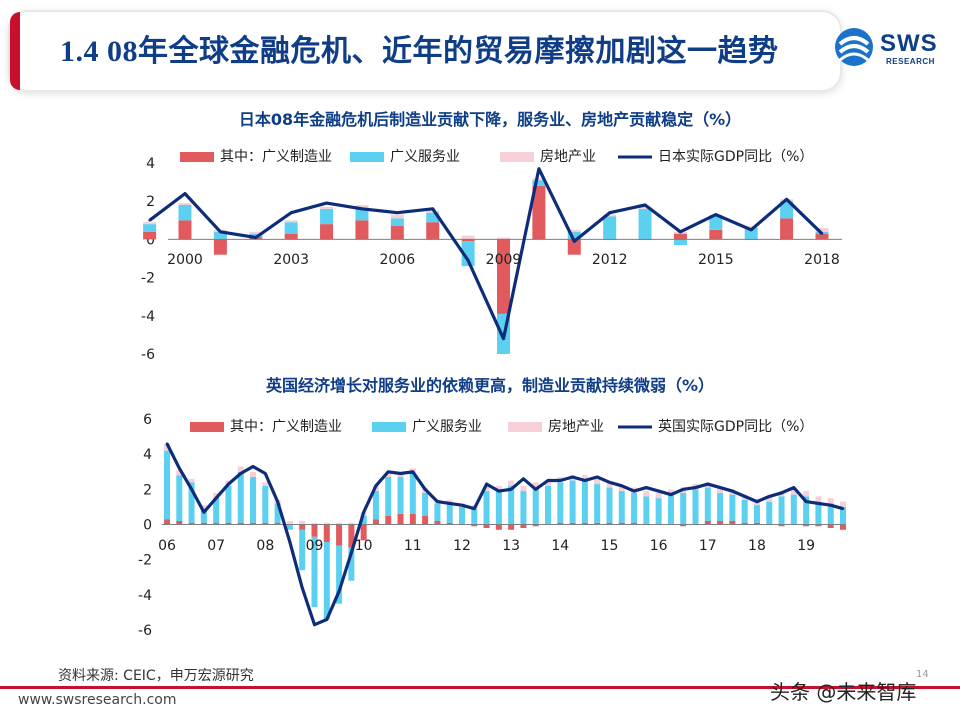 This screenshot has height=720, width=960. Describe the element at coordinates (156, 676) in the screenshot. I see `source-note: 资料来源: CEIC，申万宏源研究` at that location.